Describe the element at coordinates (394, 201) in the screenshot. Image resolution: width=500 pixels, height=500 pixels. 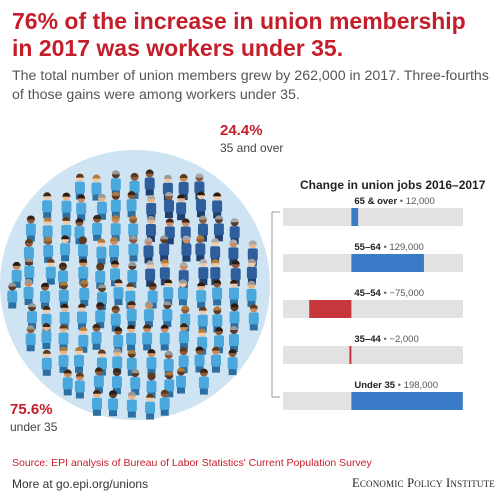
I see `bar-label: 65 & over • 12,000` at that location.